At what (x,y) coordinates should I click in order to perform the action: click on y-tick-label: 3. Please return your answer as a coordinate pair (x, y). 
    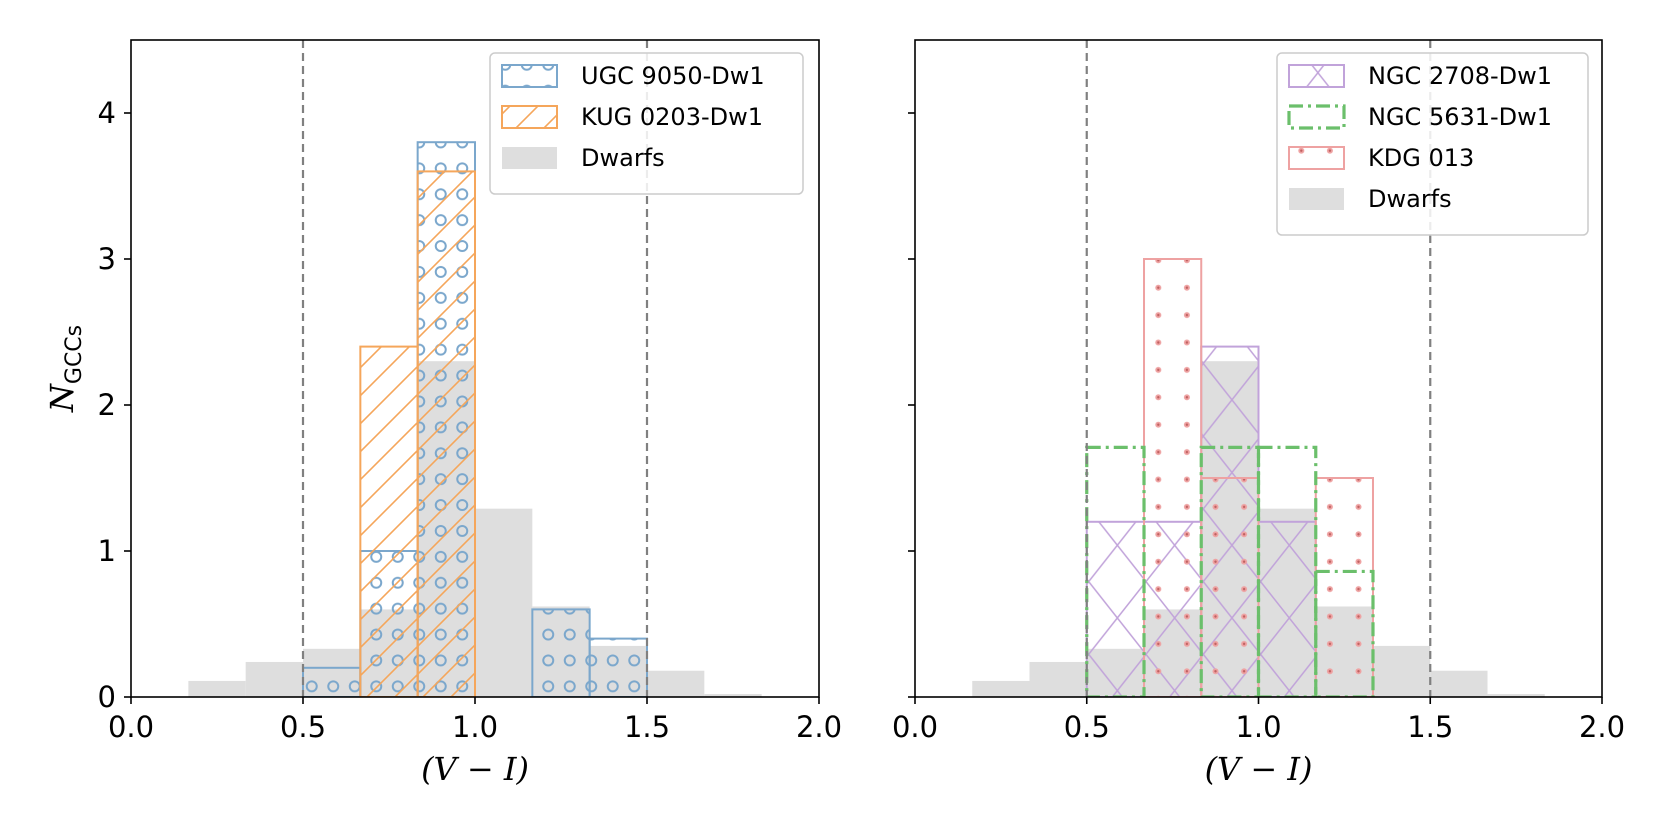
    Looking at the image, I should click on (107, 259).